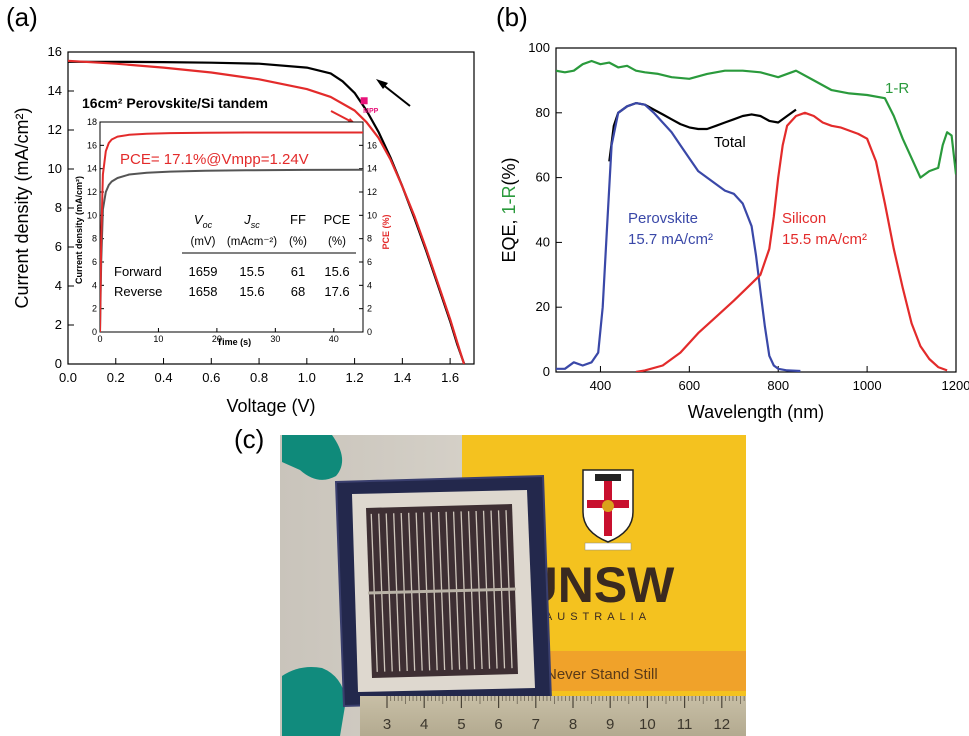 This screenshot has height=736, width=969. Describe the element at coordinates (543, 306) in the screenshot. I see `chart-b-ytick-label: 20` at that location.